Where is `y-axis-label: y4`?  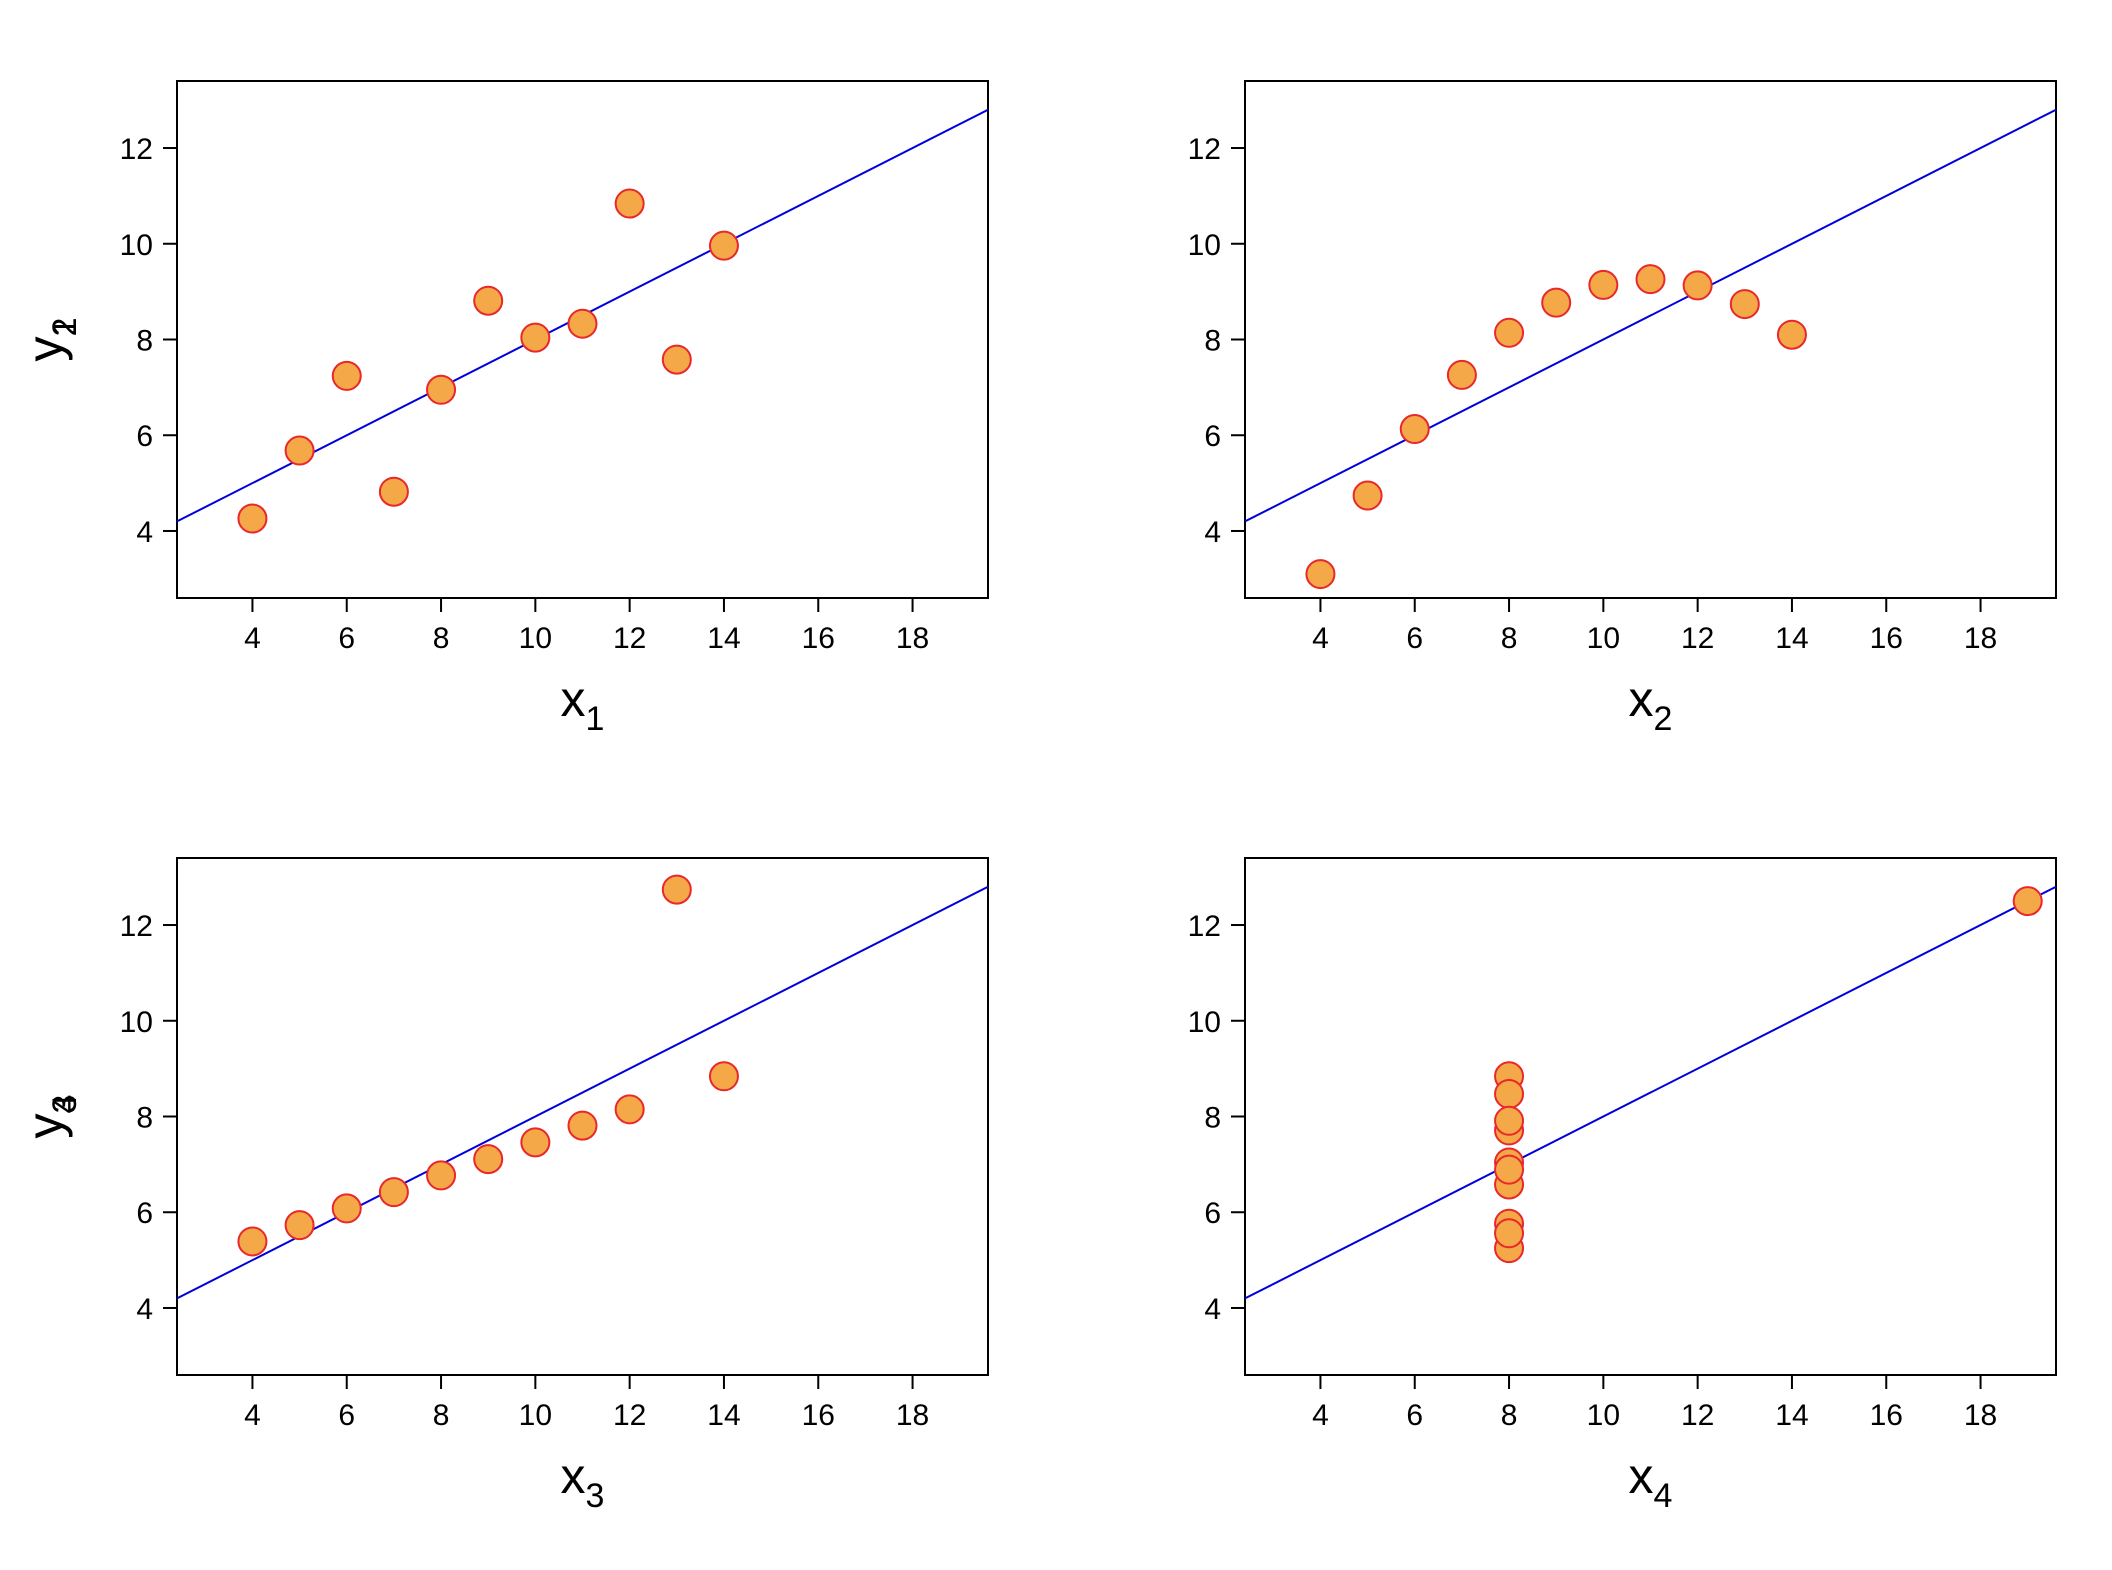
y-axis-label: y4 is located at coordinates (50, 1117).